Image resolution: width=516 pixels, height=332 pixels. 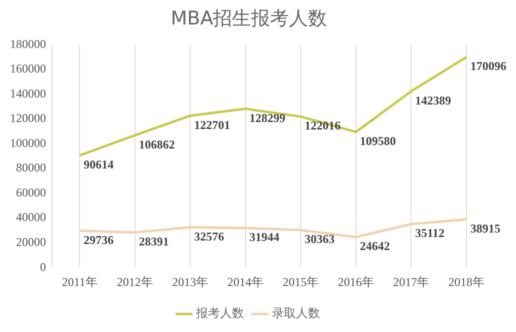 What do you see at coordinates (219, 313) in the screenshot?
I see `legend-label: 报考人数` at bounding box center [219, 313].